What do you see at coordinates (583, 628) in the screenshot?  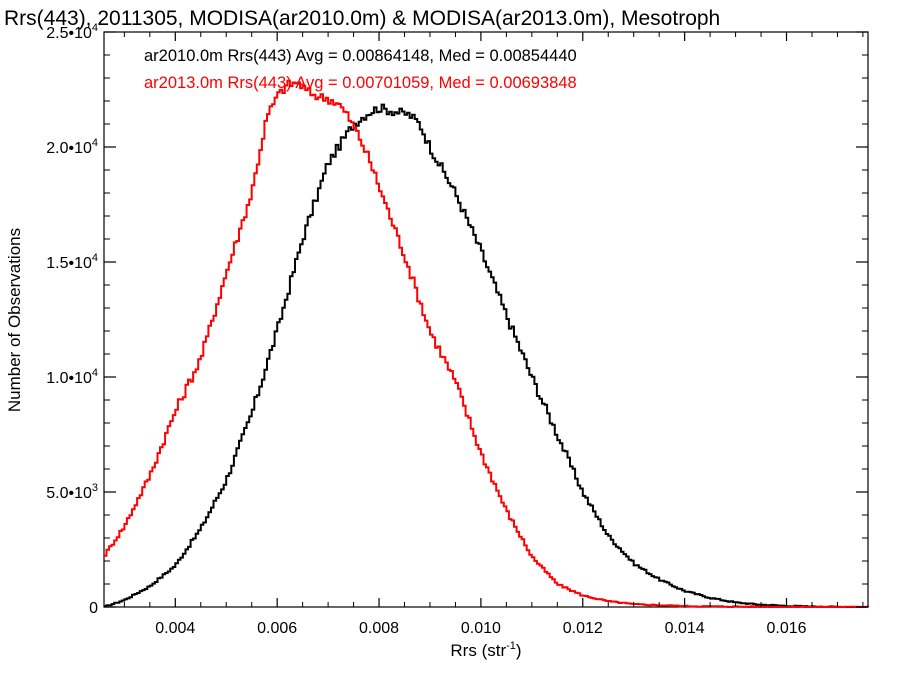 I see `x-tick-label: 0.012` at bounding box center [583, 628].